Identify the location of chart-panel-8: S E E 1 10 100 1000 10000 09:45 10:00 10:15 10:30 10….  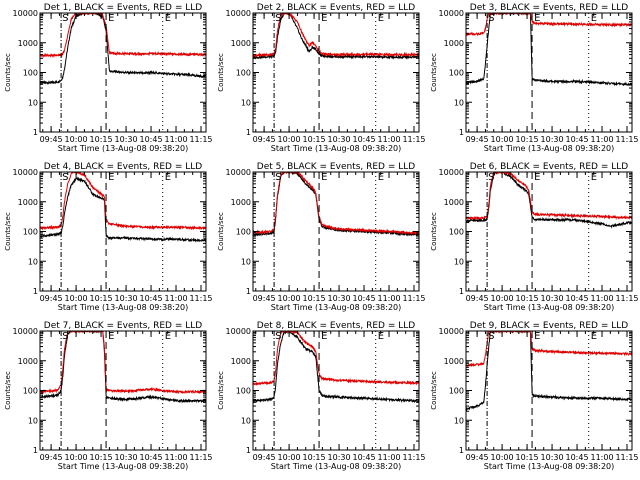
(321, 396).